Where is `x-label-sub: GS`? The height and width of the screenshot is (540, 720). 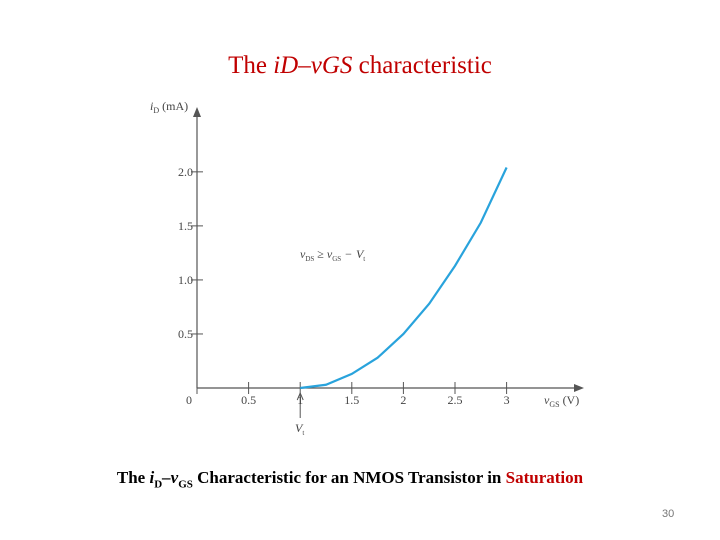
x-label-sub: GS is located at coordinates (554, 404).